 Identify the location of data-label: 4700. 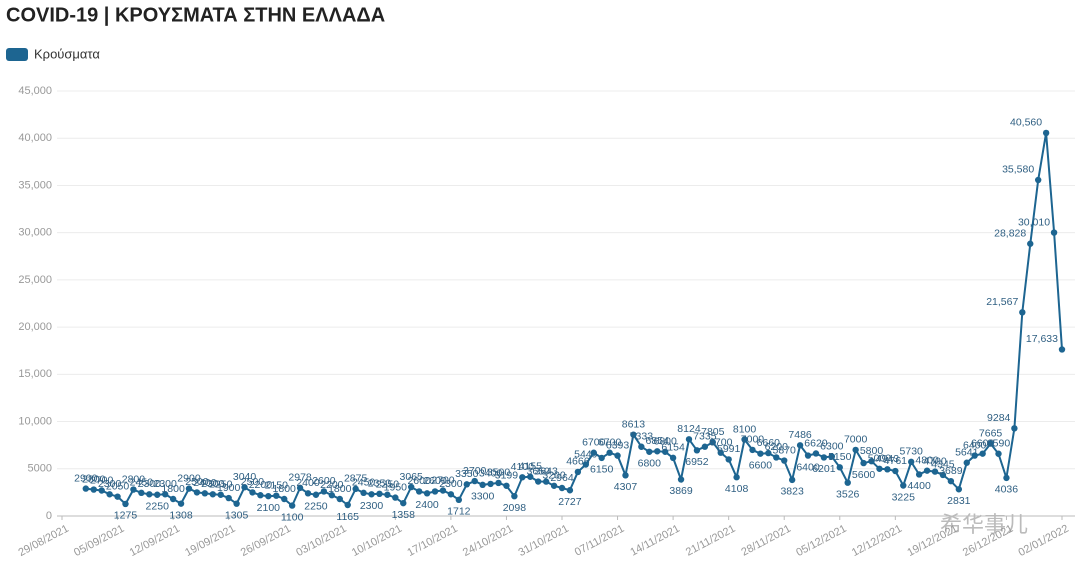
(935, 461).